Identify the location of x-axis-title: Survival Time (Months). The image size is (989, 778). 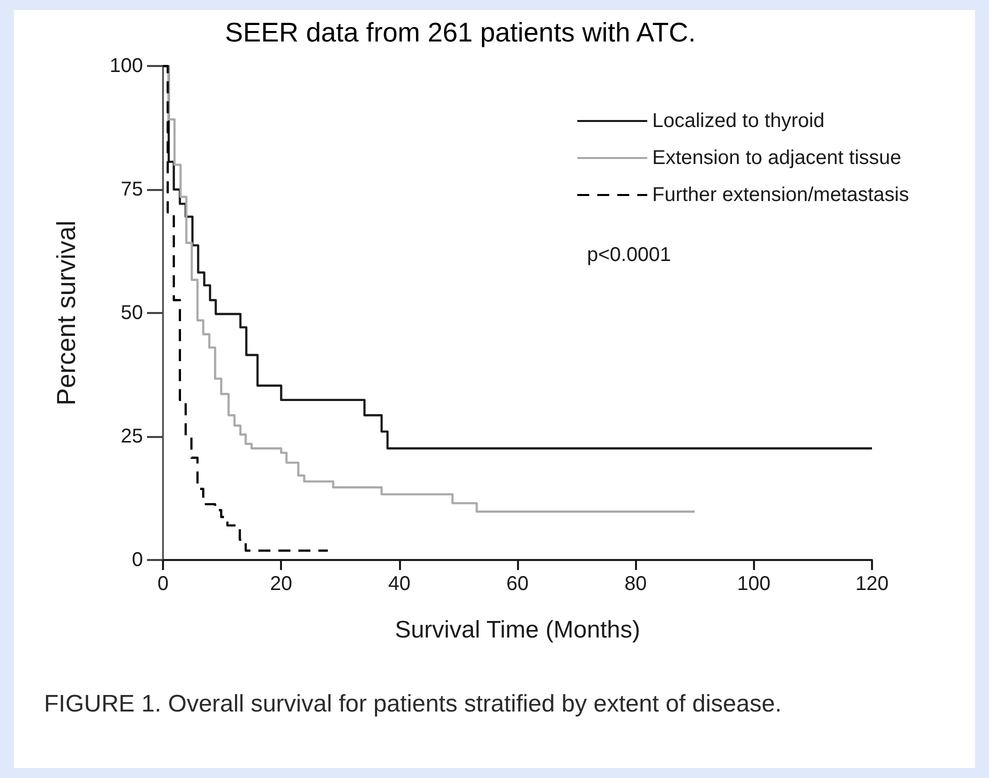
(517, 630).